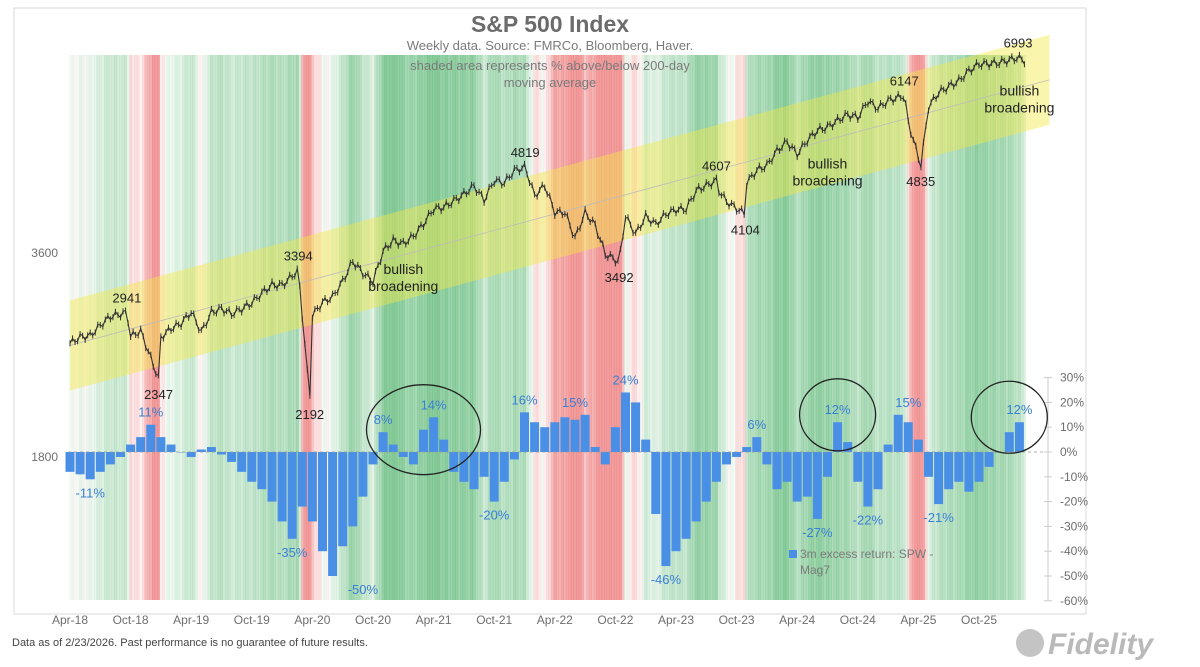  I want to click on price-label: 6147, so click(904, 81).